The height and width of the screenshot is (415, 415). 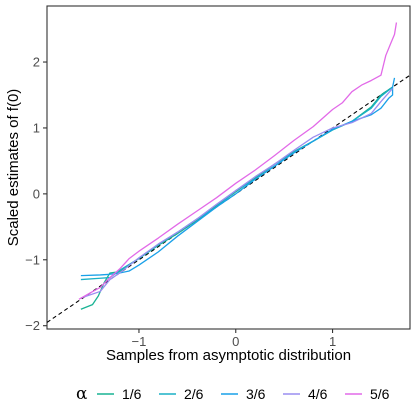 I want to click on legend-label-1: 1/6, so click(x=132, y=394).